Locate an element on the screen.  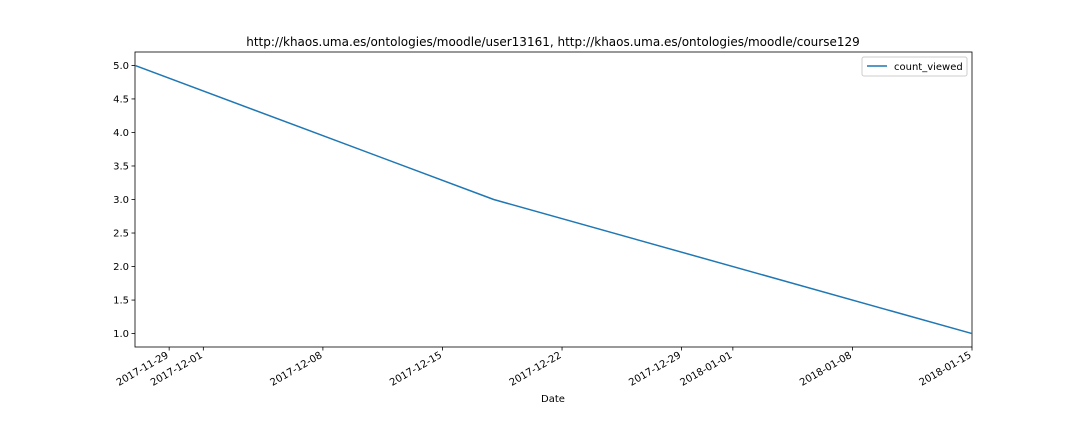
y-tick-label: 4.5 is located at coordinates (121, 99).